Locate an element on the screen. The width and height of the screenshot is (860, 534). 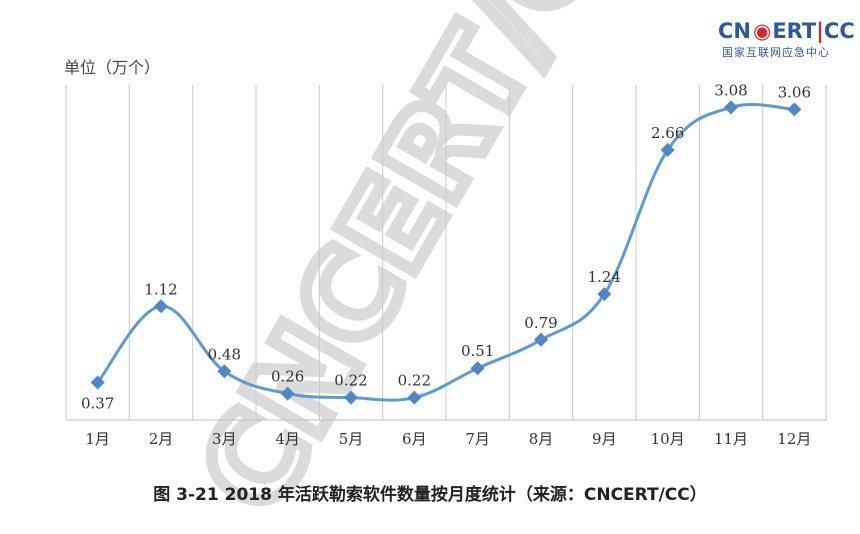
x-tick-label: 9月 is located at coordinates (604, 439).